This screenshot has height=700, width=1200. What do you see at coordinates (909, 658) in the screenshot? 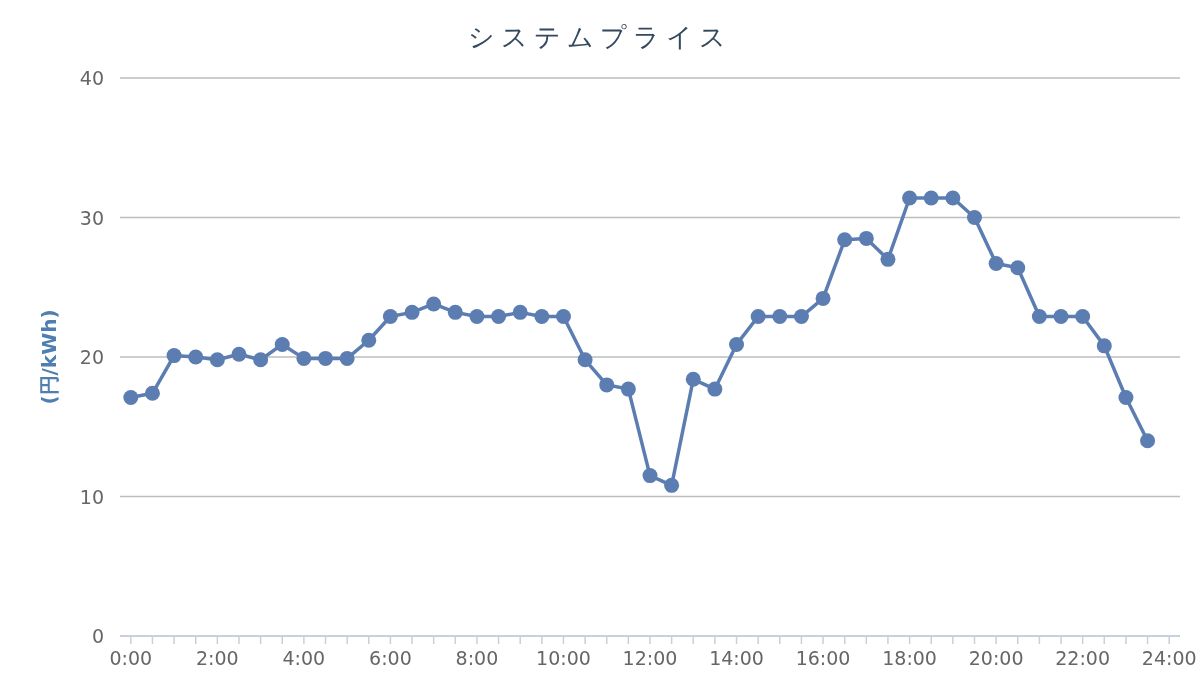
I see `x-tick-label: 18:00` at bounding box center [909, 658].